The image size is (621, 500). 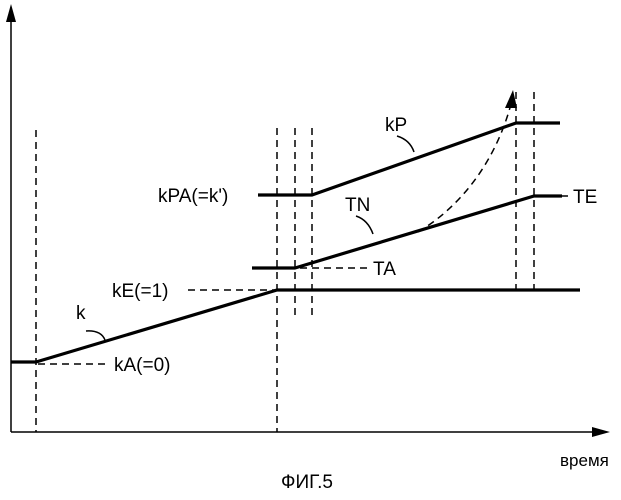 I want to click on figure-caption: ФИГ.5, so click(x=307, y=482).